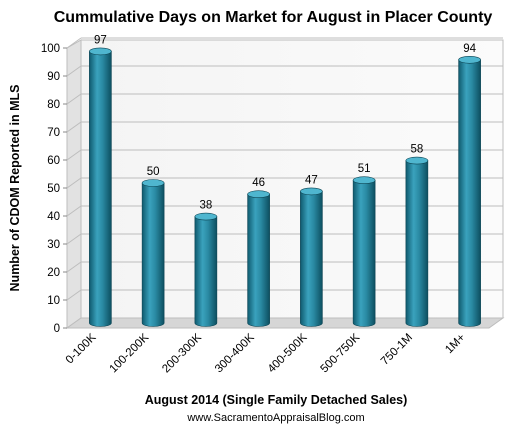 This screenshot has height=431, width=531. Describe the element at coordinates (205, 206) in the screenshot. I see `data-label: 38` at that location.